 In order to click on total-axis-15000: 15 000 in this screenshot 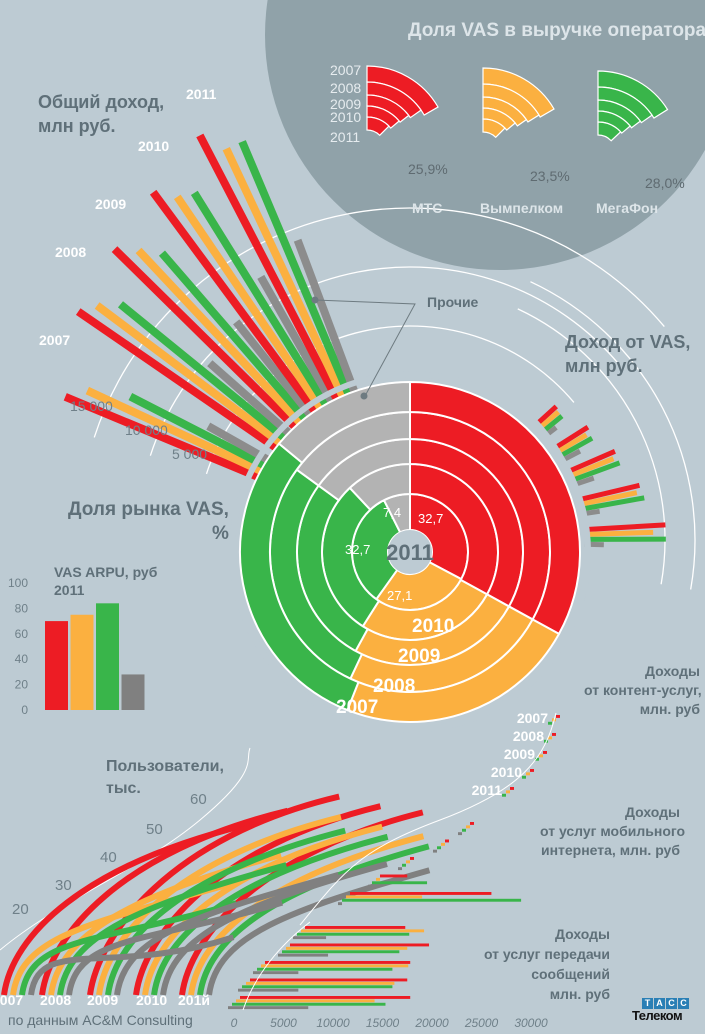, I will do `click(91, 406)`.